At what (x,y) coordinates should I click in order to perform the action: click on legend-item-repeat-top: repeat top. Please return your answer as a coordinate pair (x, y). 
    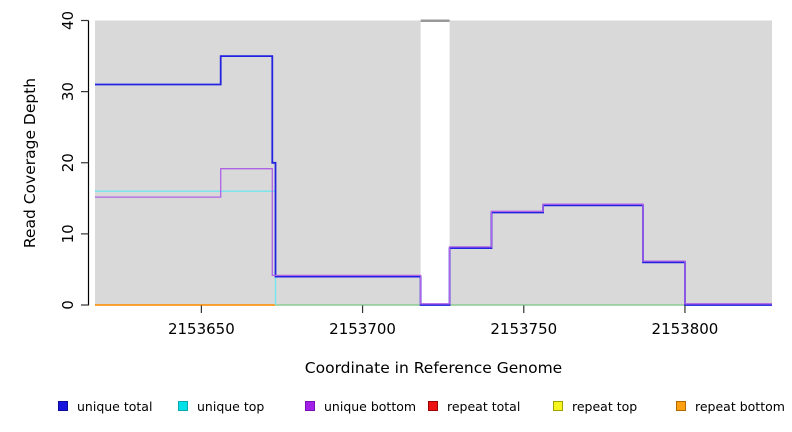
    Looking at the image, I should click on (595, 406).